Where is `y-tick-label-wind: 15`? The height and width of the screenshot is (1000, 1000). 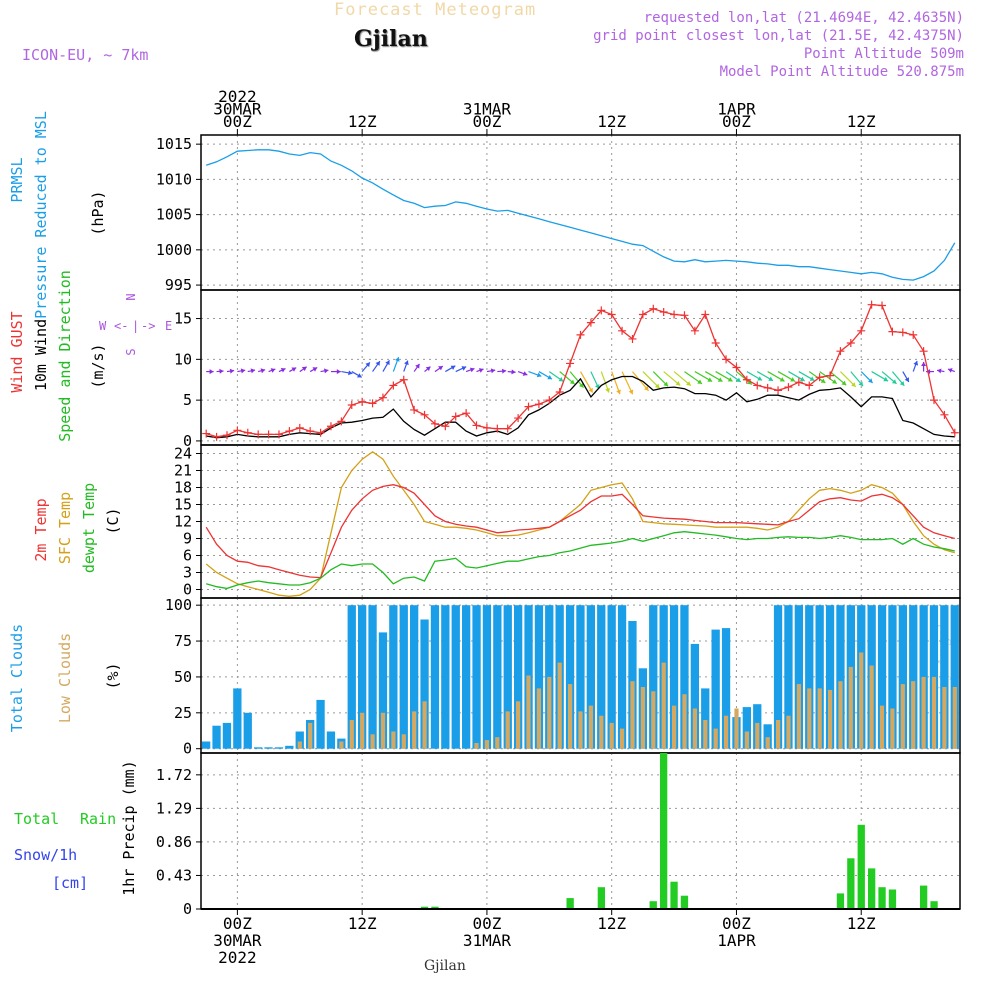
y-tick-label-wind: 15 is located at coordinates (183, 319).